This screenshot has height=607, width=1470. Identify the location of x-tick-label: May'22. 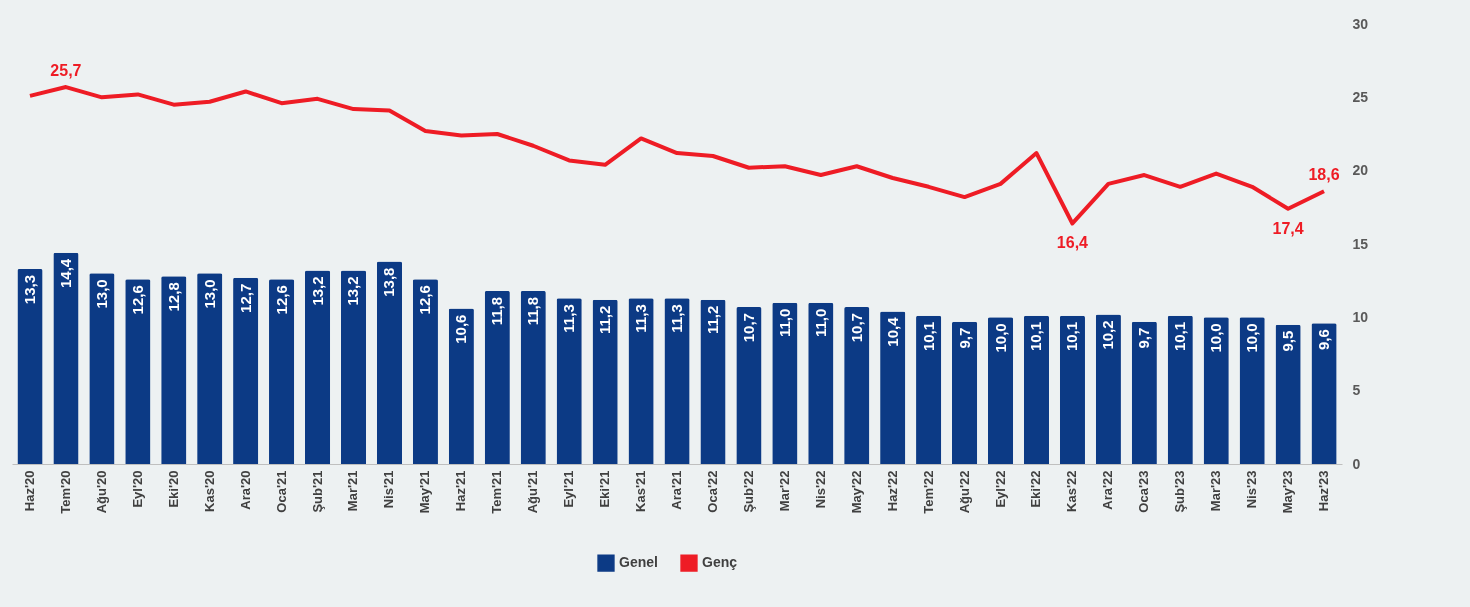
(856, 492).